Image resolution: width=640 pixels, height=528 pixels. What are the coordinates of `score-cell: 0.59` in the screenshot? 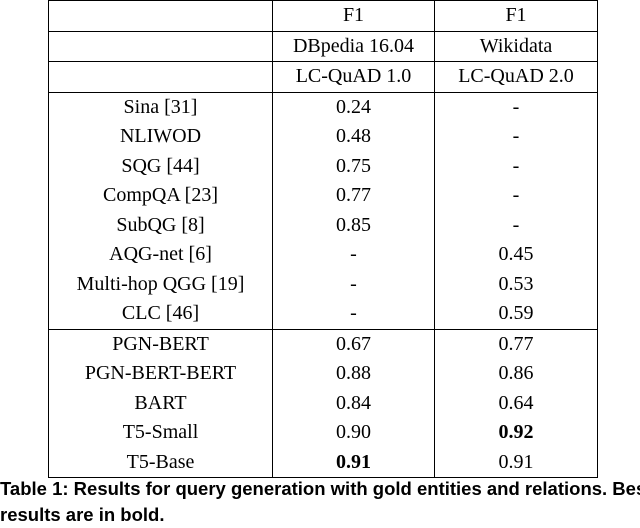 It's located at (516, 314).